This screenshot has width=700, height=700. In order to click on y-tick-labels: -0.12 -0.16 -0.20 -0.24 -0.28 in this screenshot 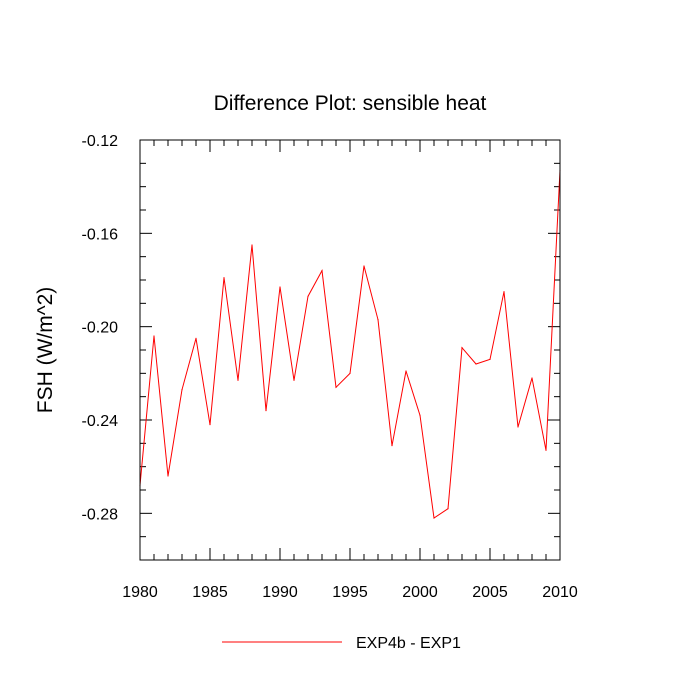, I will do `click(100, 328)`.